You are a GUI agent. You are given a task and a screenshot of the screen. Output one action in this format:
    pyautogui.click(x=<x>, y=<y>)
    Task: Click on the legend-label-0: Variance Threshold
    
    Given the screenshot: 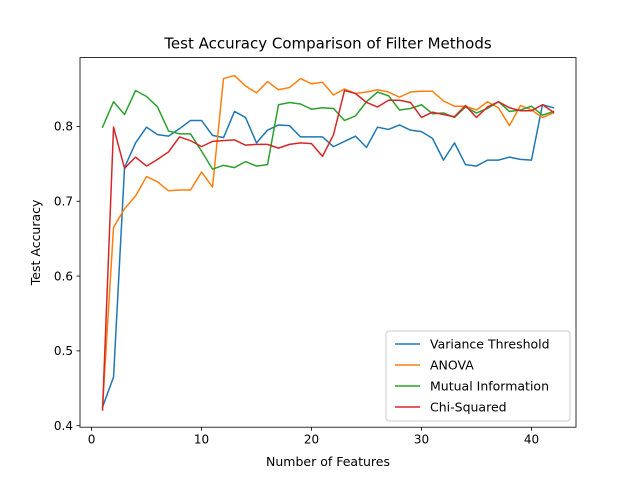 What is the action you would take?
    pyautogui.click(x=490, y=344)
    